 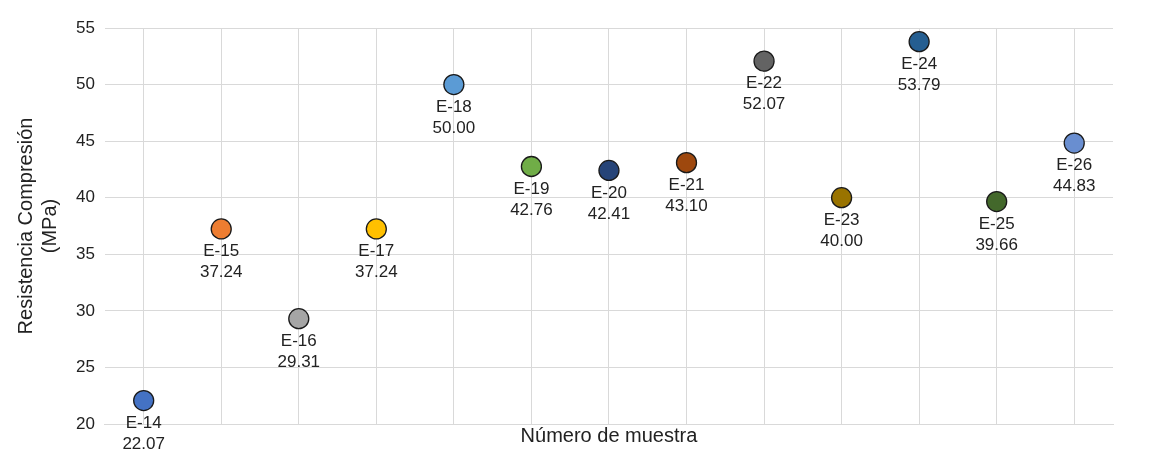 I want to click on y-tick-label: 55, so click(x=85, y=27).